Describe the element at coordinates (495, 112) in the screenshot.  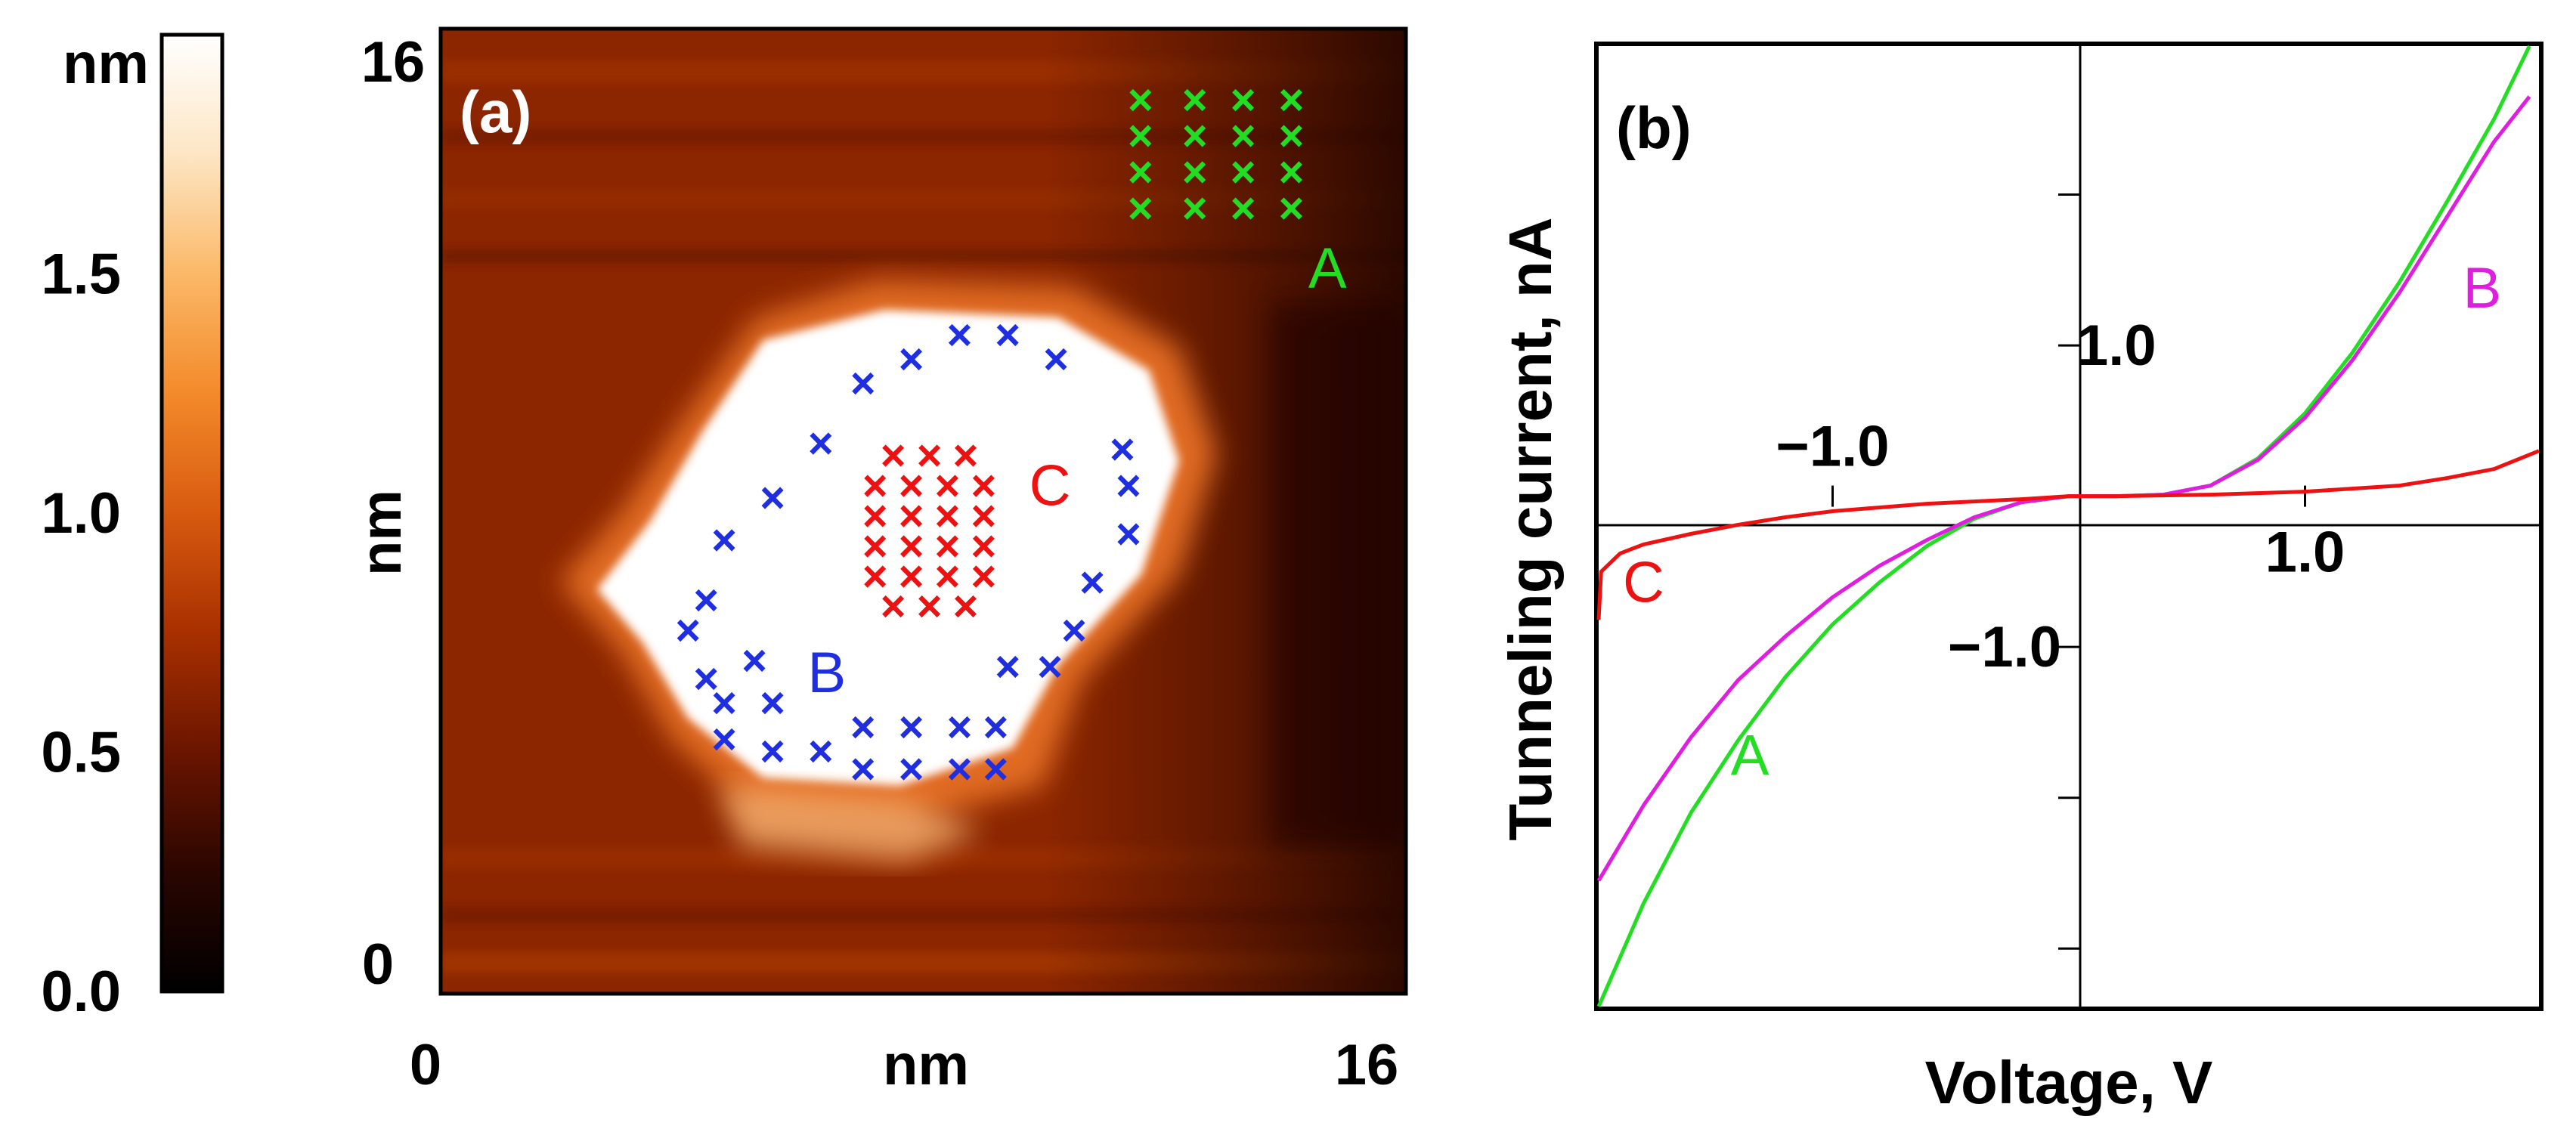
I see `panel-a-label: (a)` at that location.